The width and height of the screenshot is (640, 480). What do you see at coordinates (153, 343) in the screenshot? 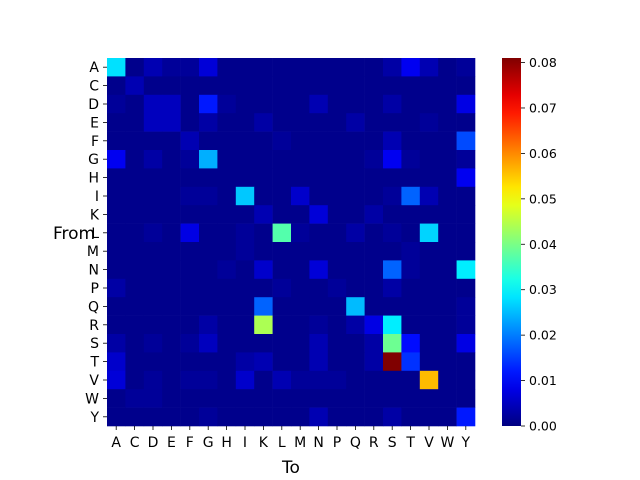
I see `heatmap-cell-S-D` at bounding box center [153, 343].